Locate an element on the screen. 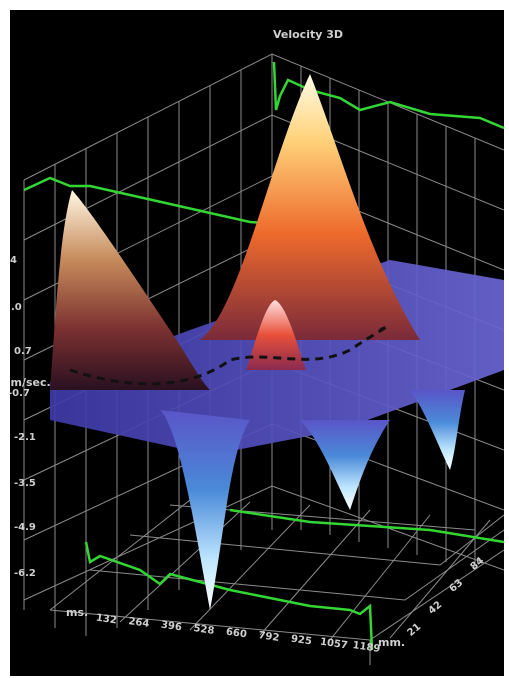  z-axis-unit: cm/sec. is located at coordinates (30, 382).